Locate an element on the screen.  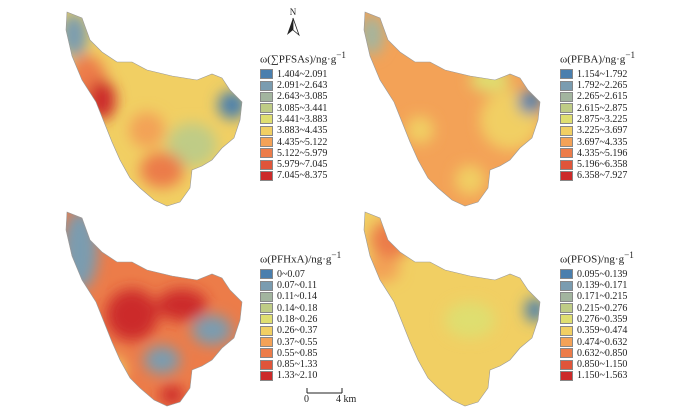
legend-label: 2.643~3.085 is located at coordinates (302, 97).